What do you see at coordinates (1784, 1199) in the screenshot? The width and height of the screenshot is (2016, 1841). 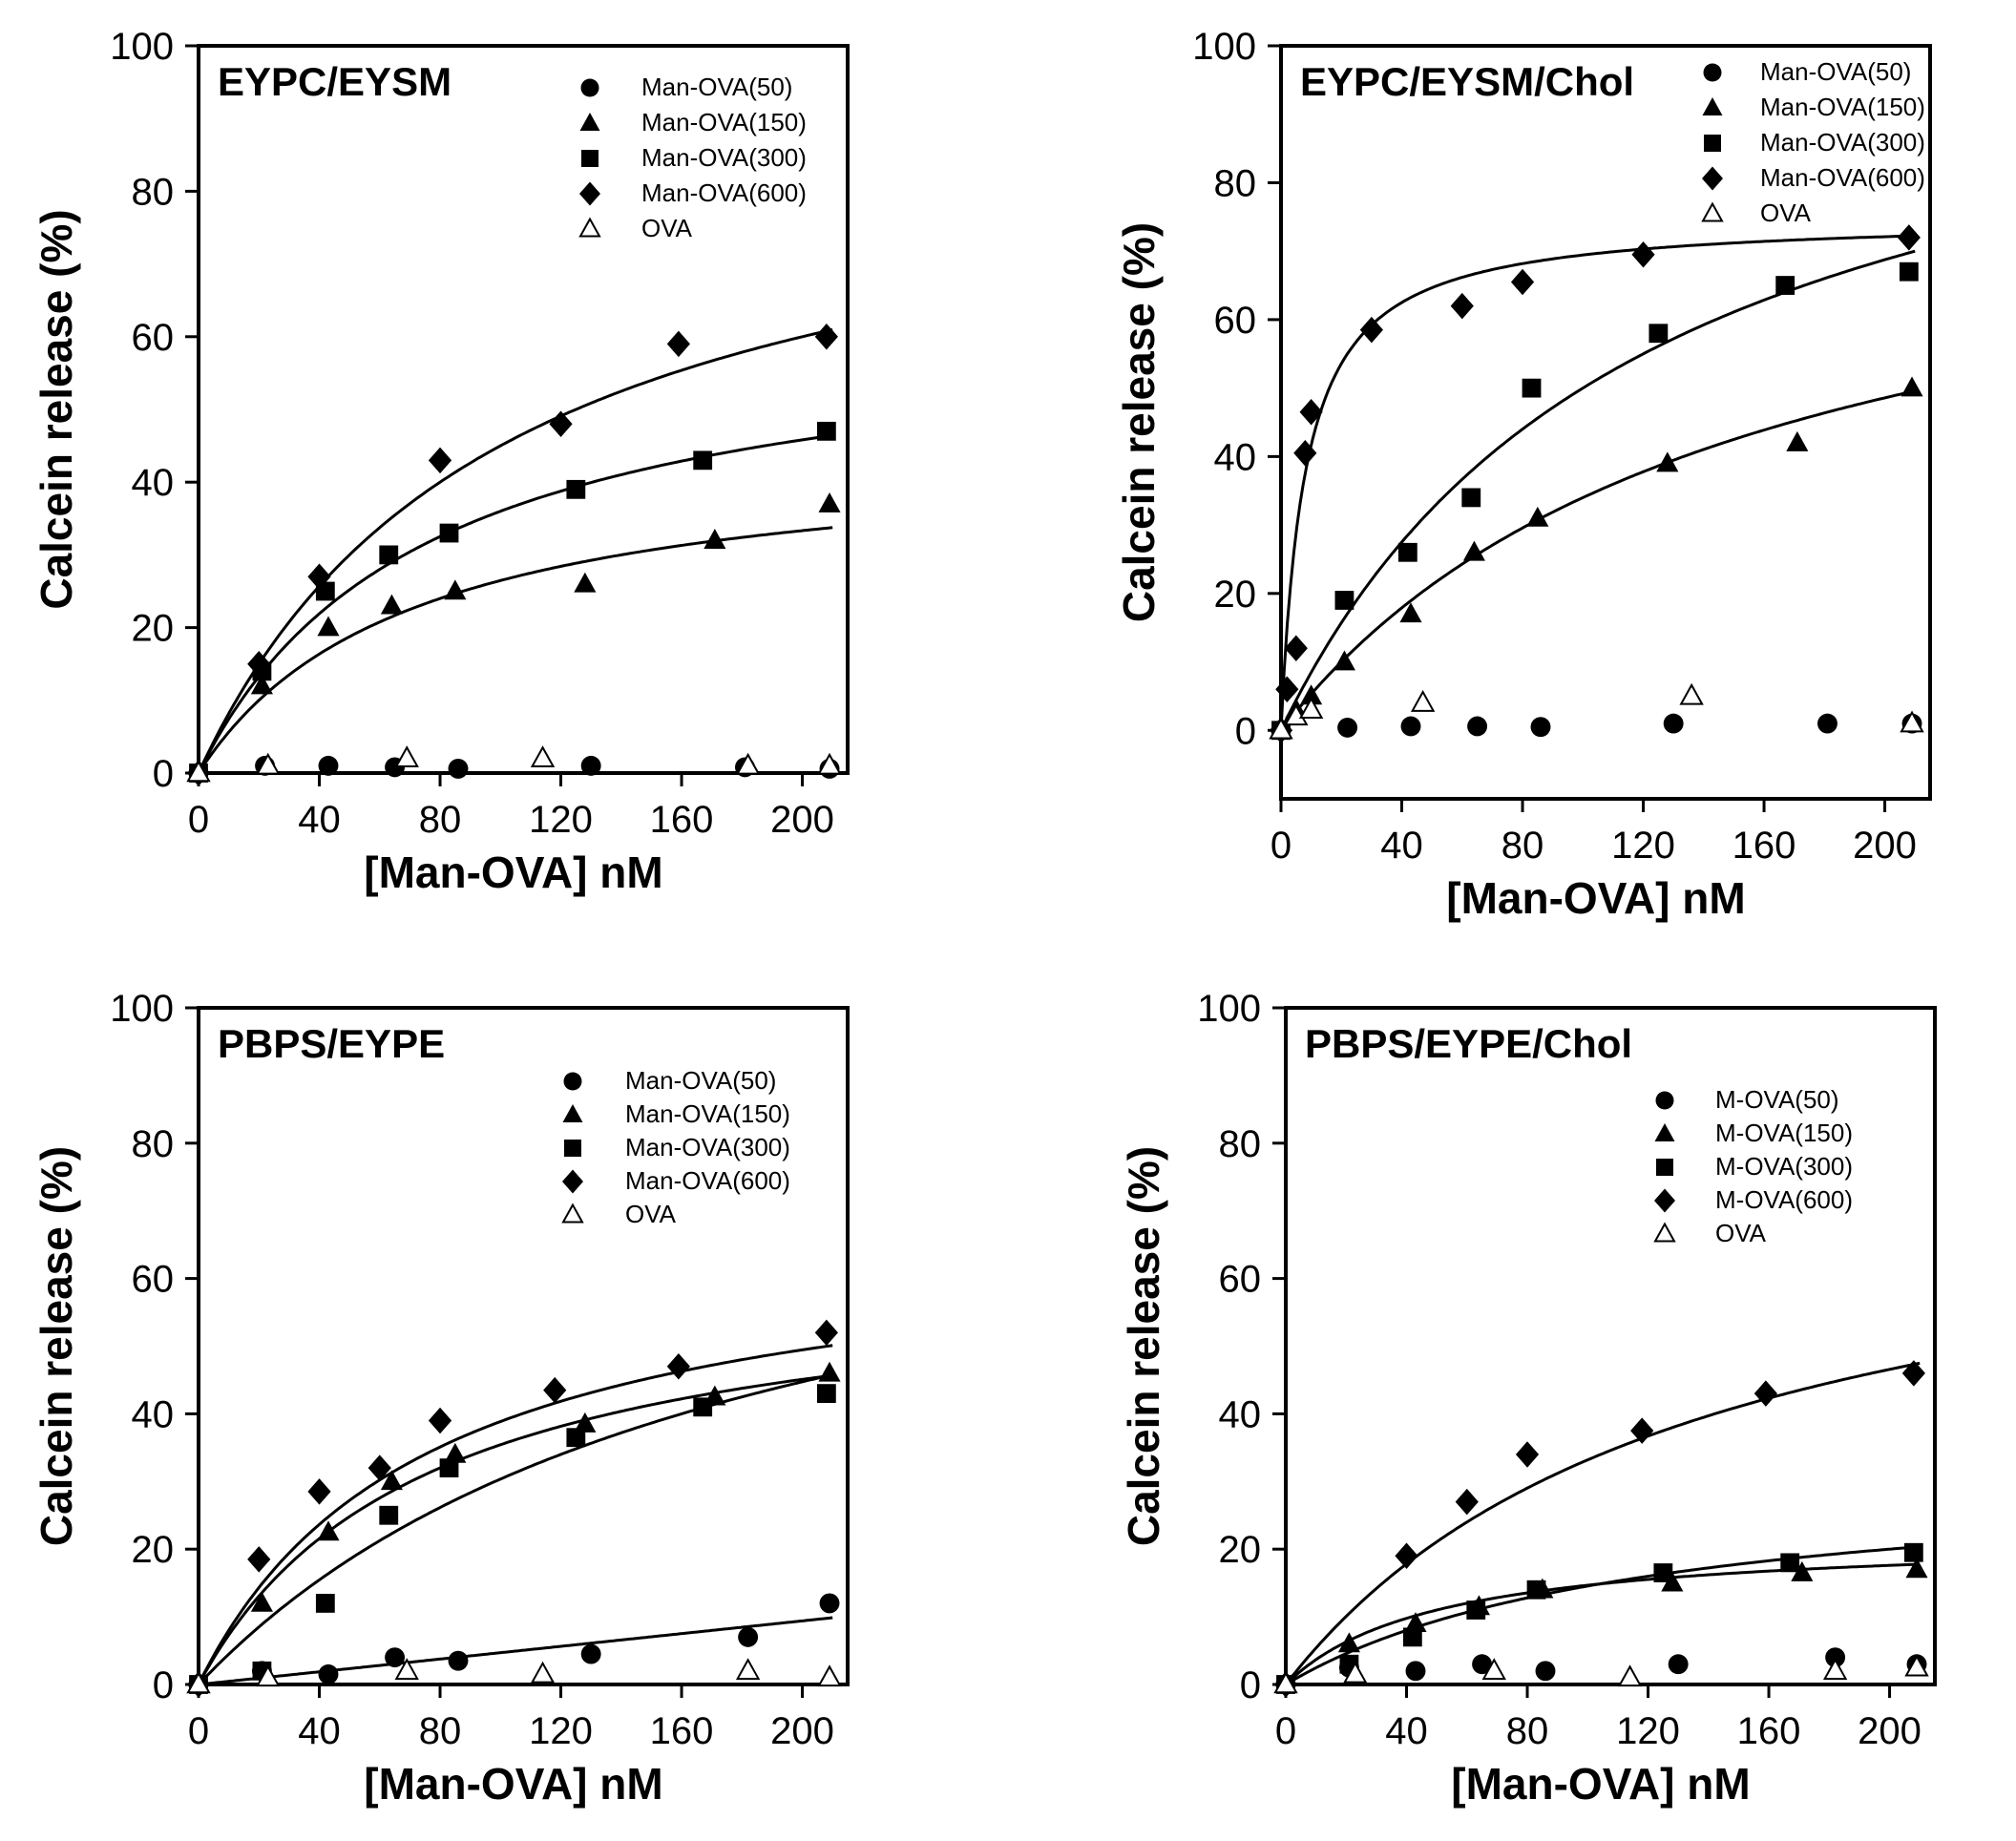 I see `legend-label: M-OVA(600)` at bounding box center [1784, 1199].